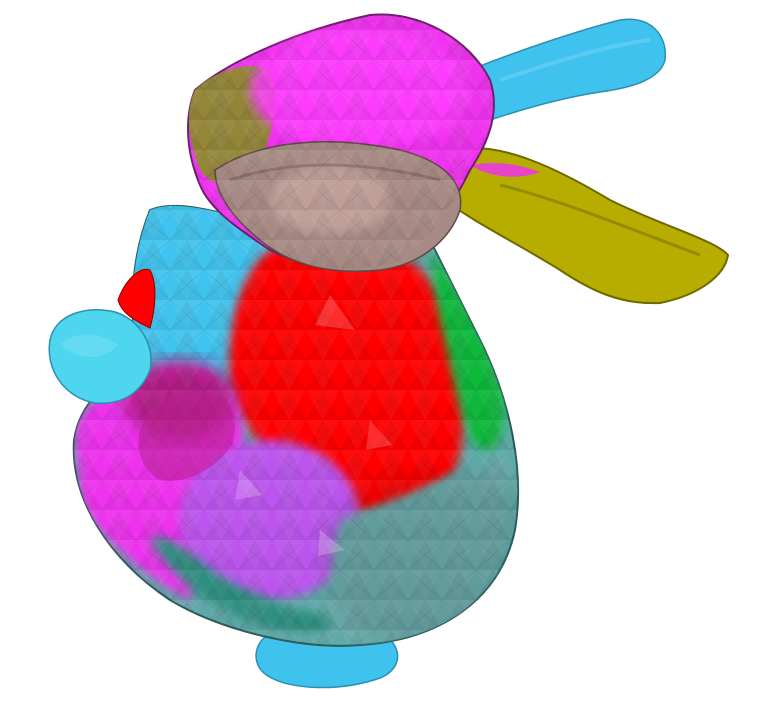 The width and height of the screenshot is (772, 714). What do you see at coordinates (136, 298) in the screenshot?
I see `red-tip` at bounding box center [136, 298].